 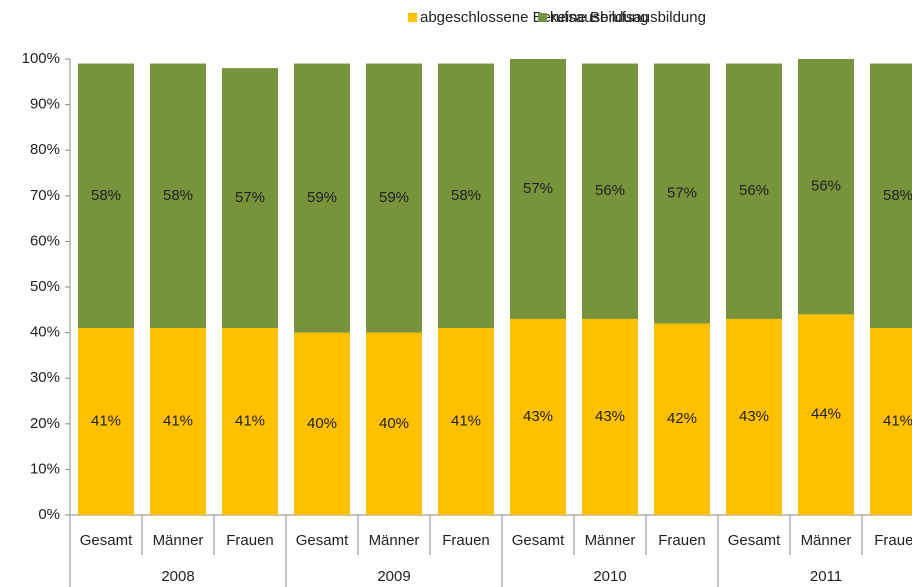 I want to click on y-tick-label: 10%, so click(x=45, y=468).